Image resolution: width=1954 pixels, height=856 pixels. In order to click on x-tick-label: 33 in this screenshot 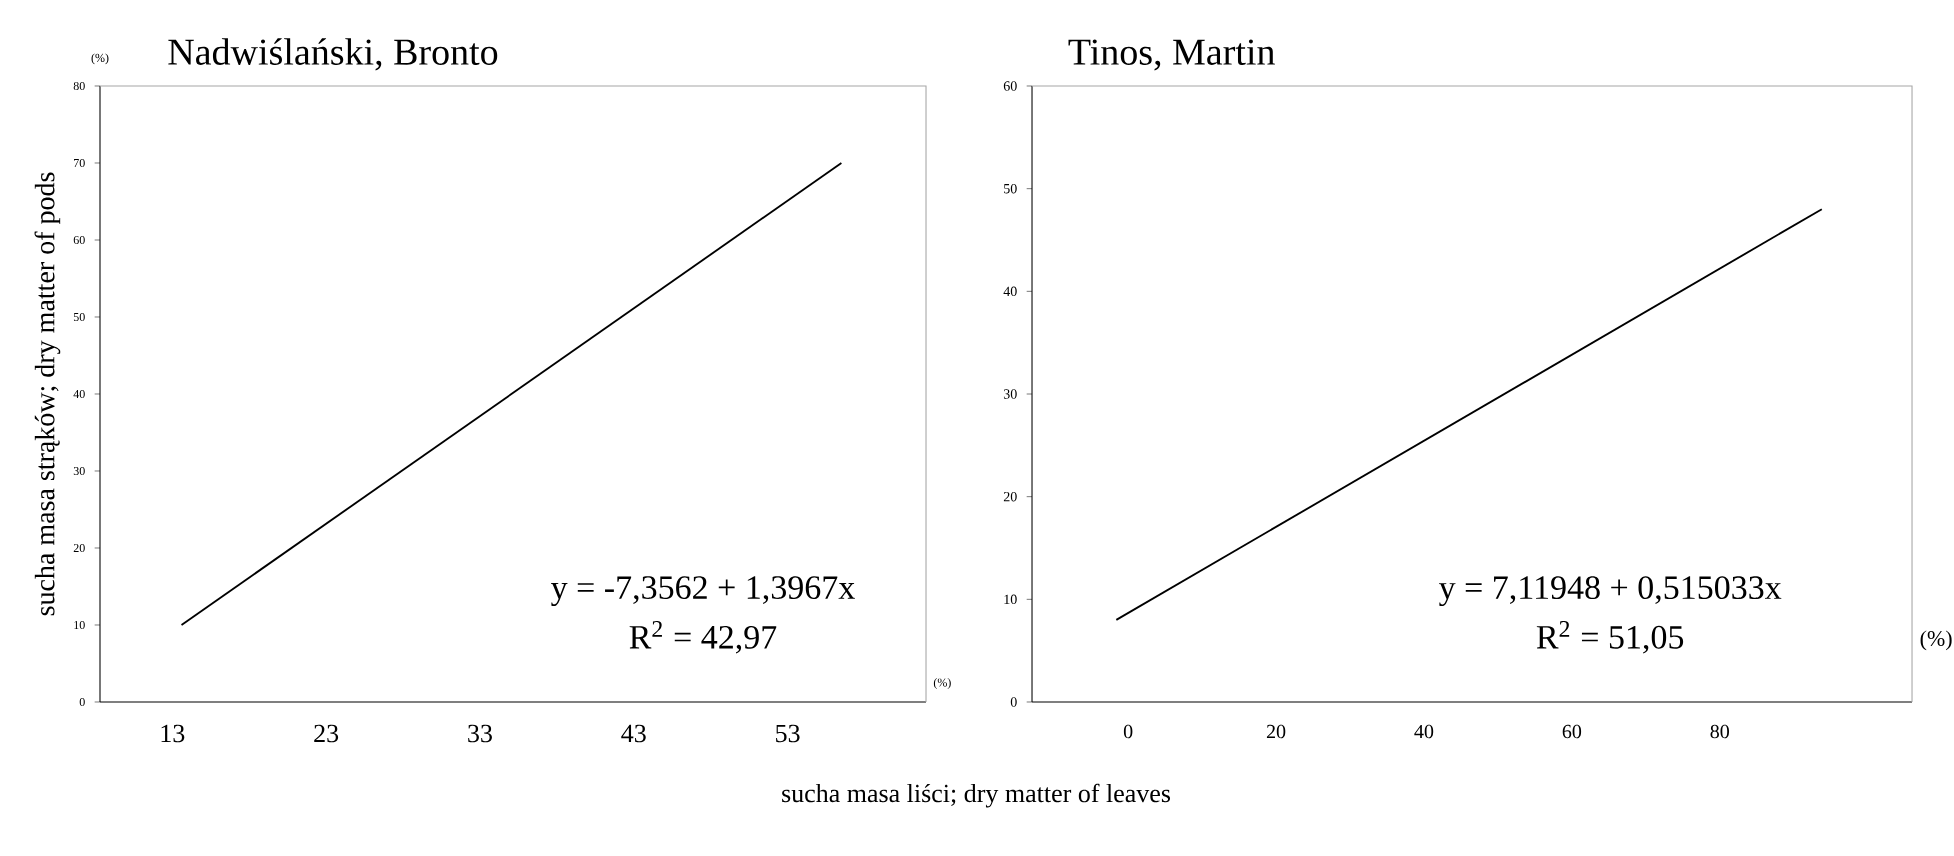, I will do `click(480, 733)`.